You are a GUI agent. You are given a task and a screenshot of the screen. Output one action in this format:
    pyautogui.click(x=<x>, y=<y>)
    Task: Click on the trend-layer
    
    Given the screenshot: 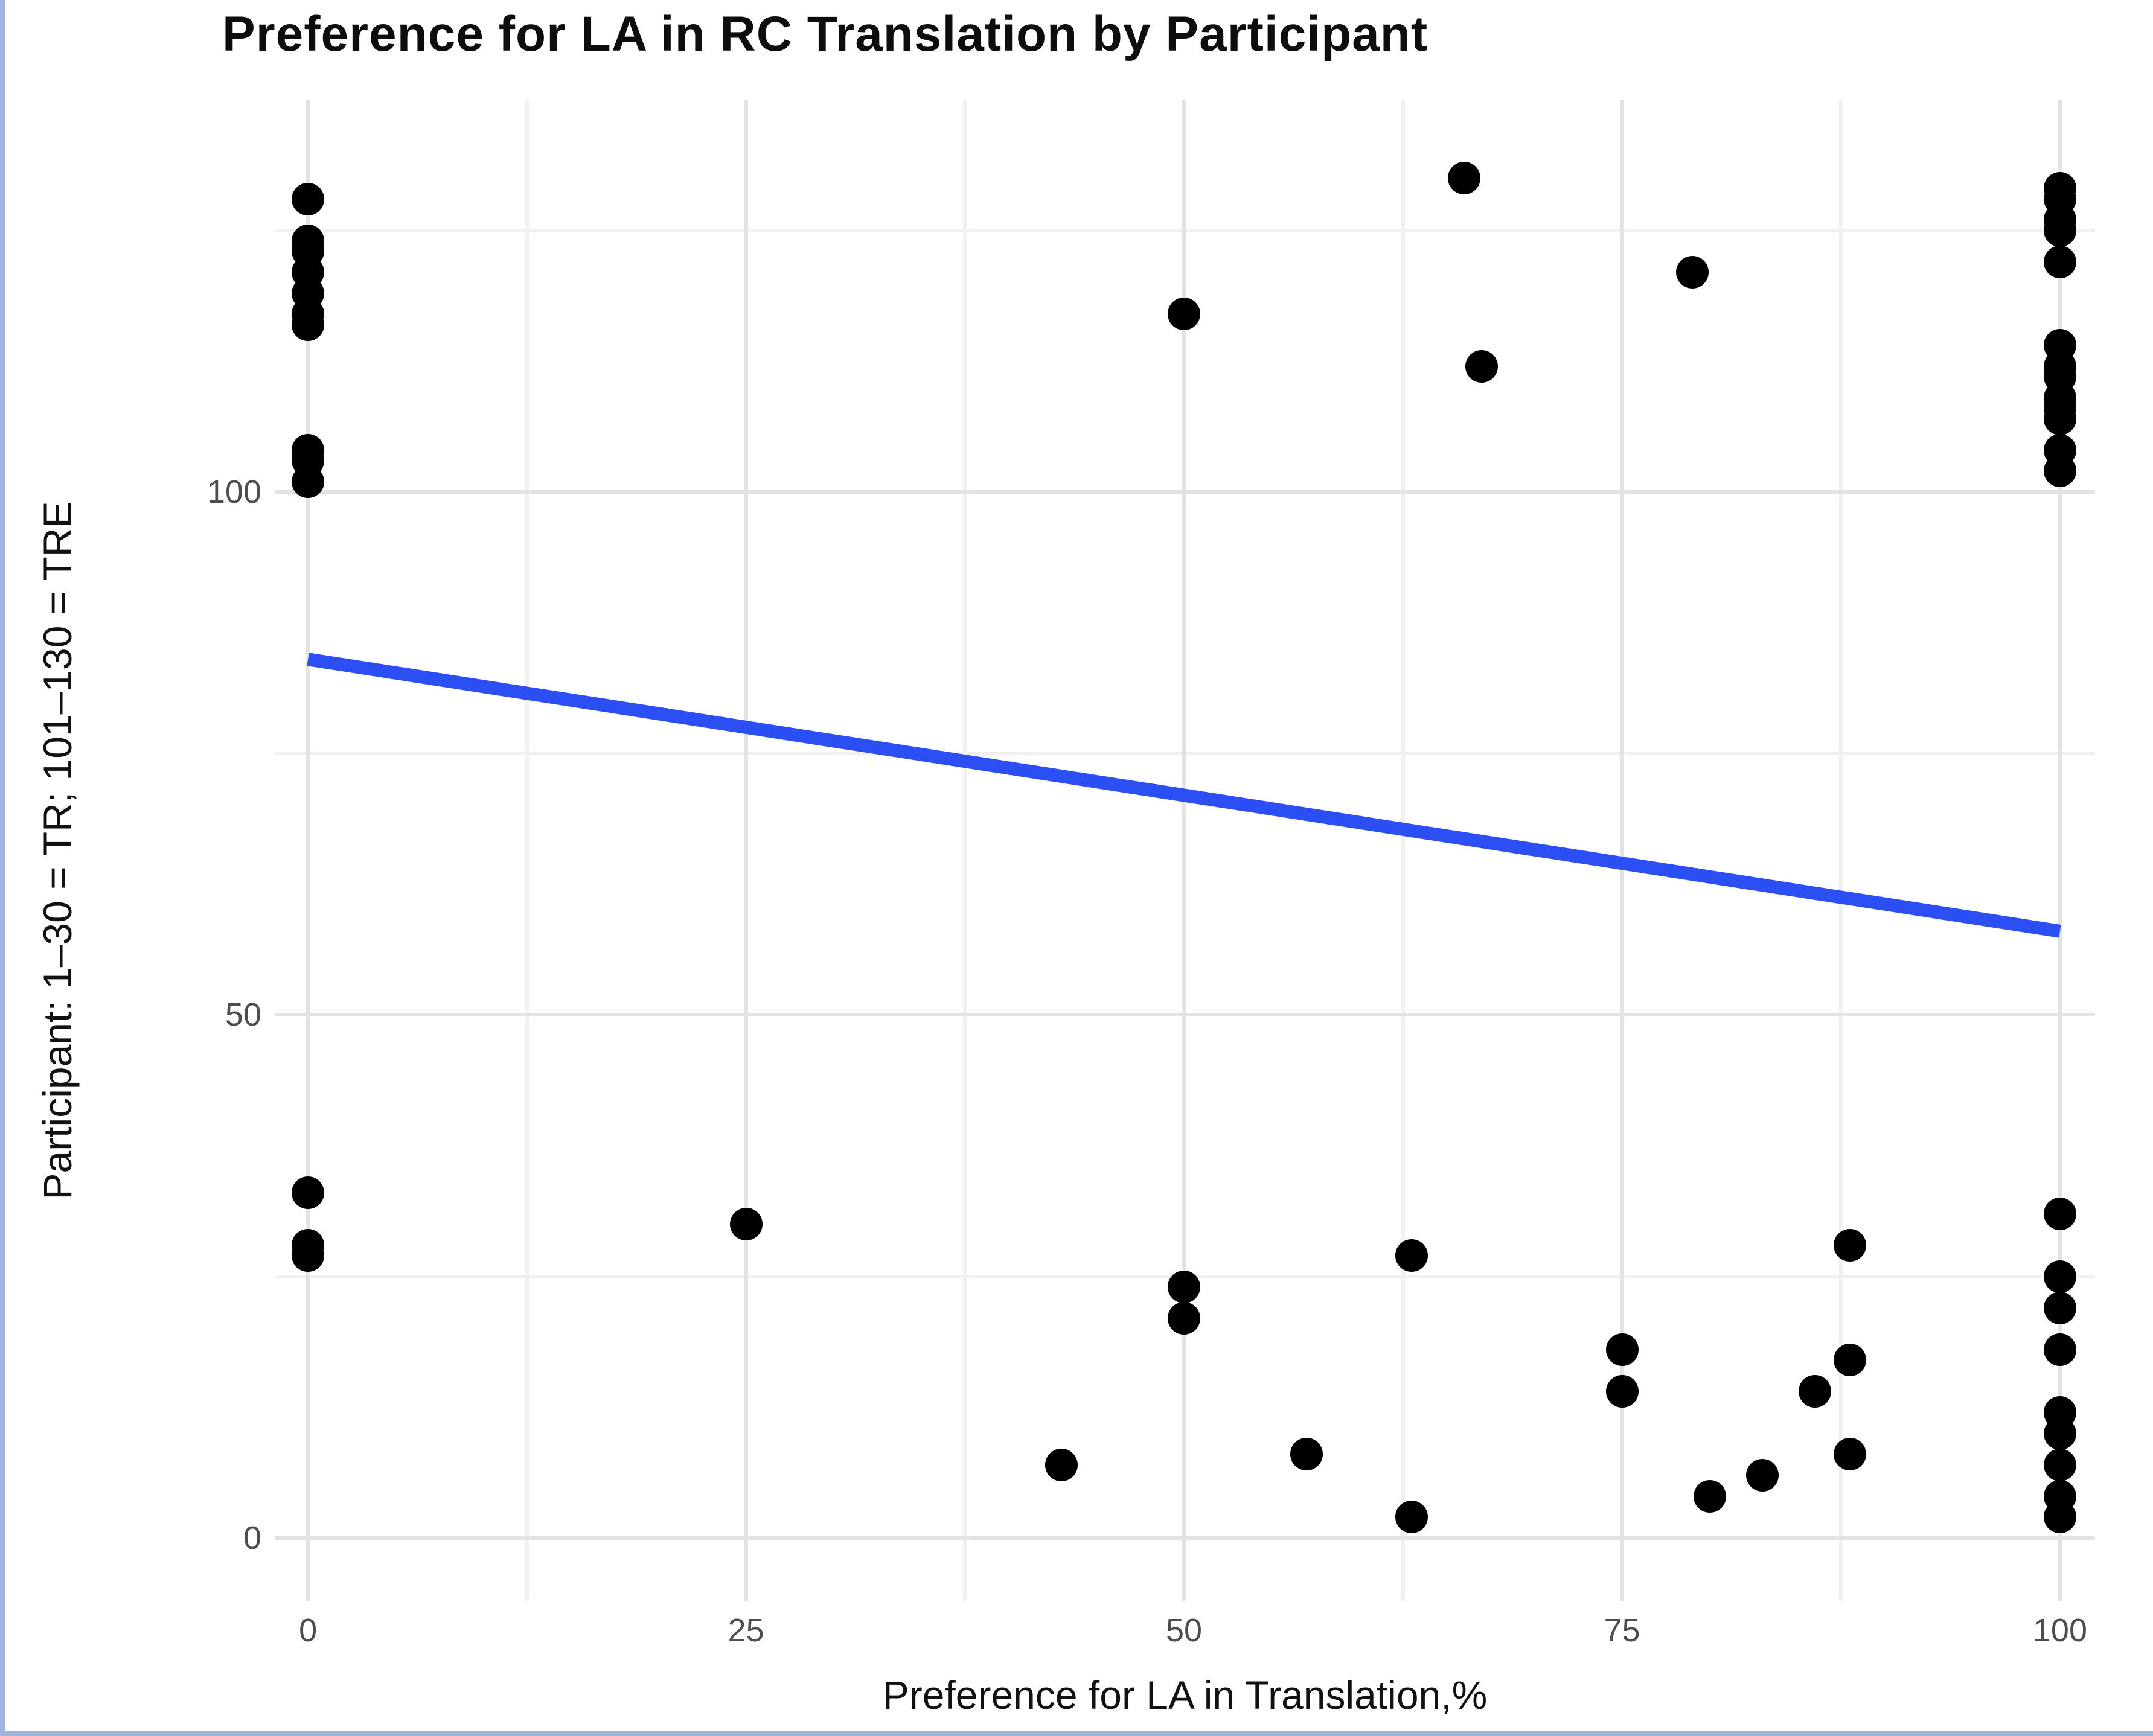 What is the action you would take?
    pyautogui.click(x=1184, y=795)
    